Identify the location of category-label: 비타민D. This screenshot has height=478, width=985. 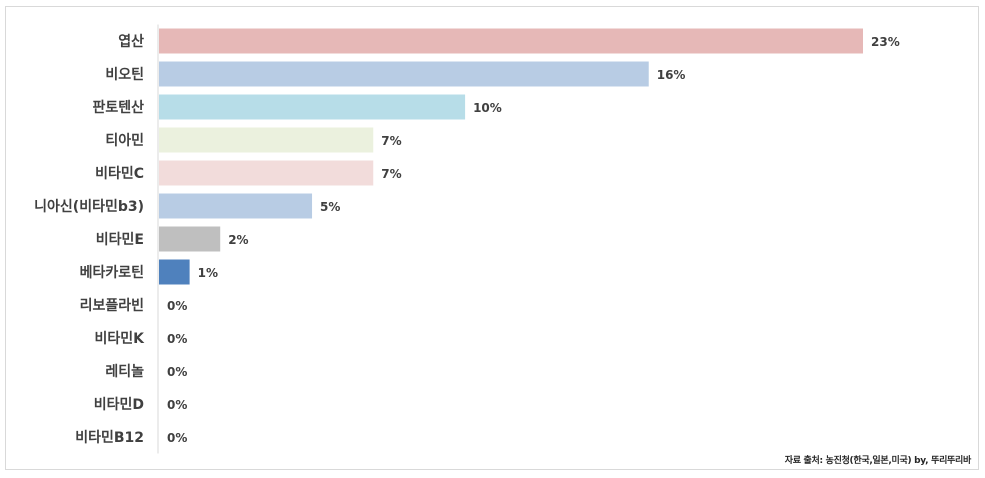
(119, 404).